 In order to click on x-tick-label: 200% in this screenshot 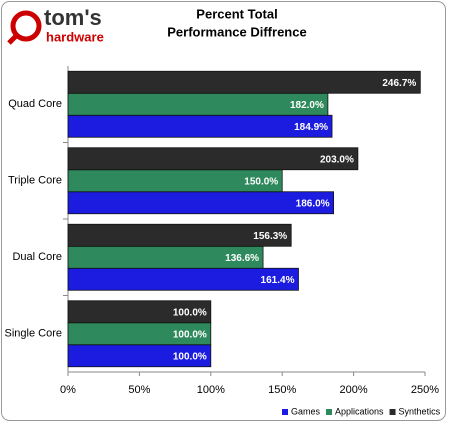, I will do `click(354, 390)`.